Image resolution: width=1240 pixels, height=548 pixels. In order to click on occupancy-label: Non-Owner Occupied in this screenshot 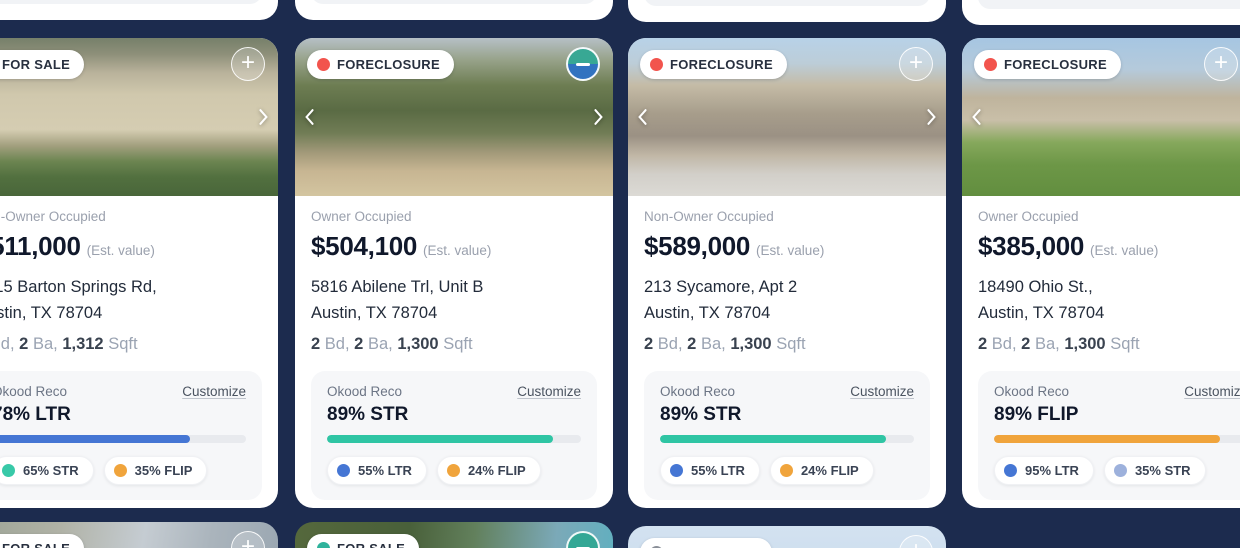, I will do `click(709, 216)`.